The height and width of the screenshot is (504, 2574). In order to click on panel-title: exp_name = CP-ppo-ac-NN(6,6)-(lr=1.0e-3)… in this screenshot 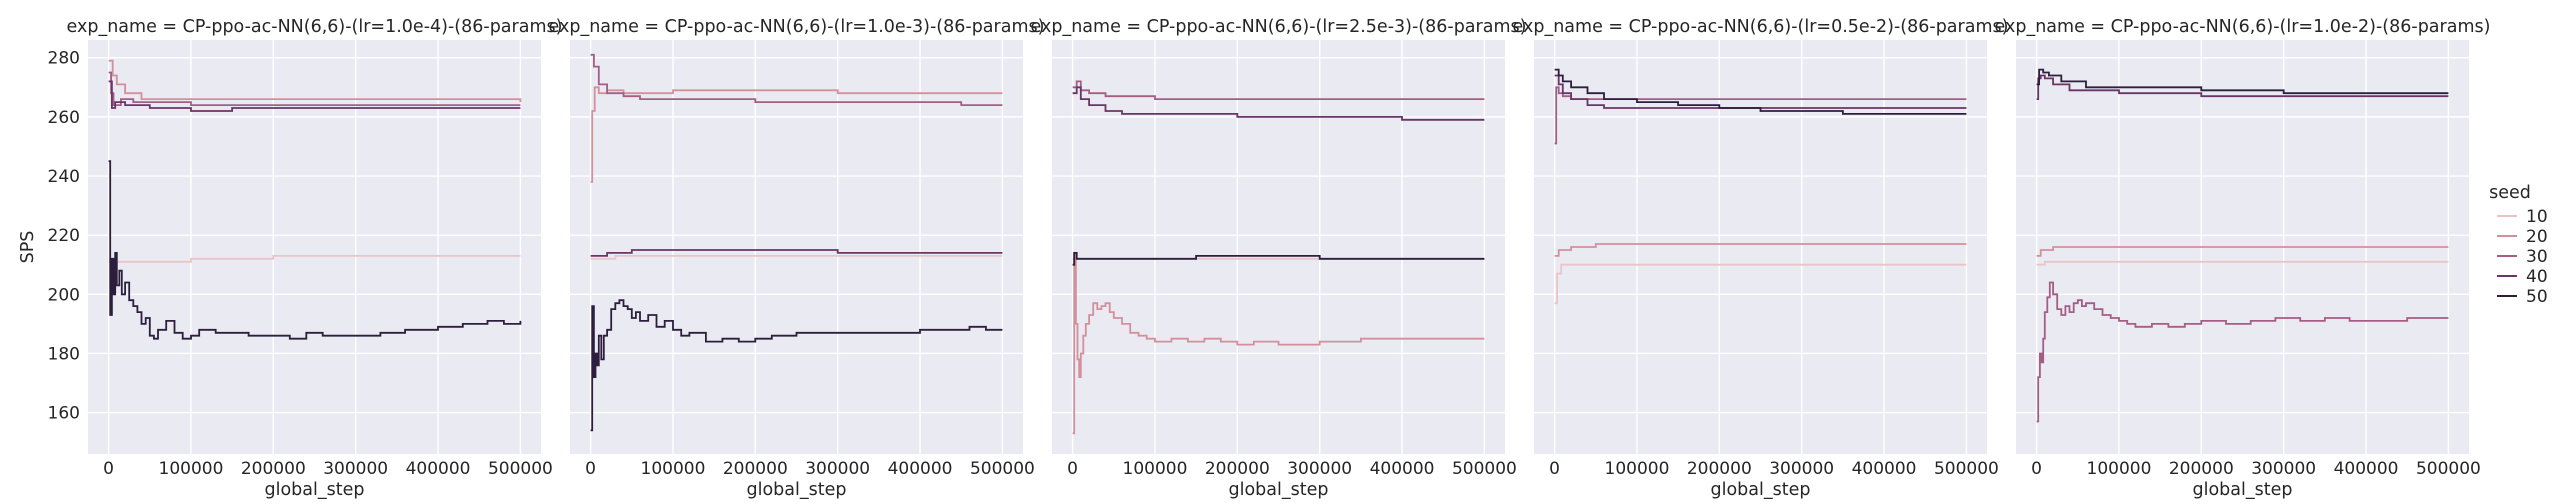, I will do `click(797, 27)`.